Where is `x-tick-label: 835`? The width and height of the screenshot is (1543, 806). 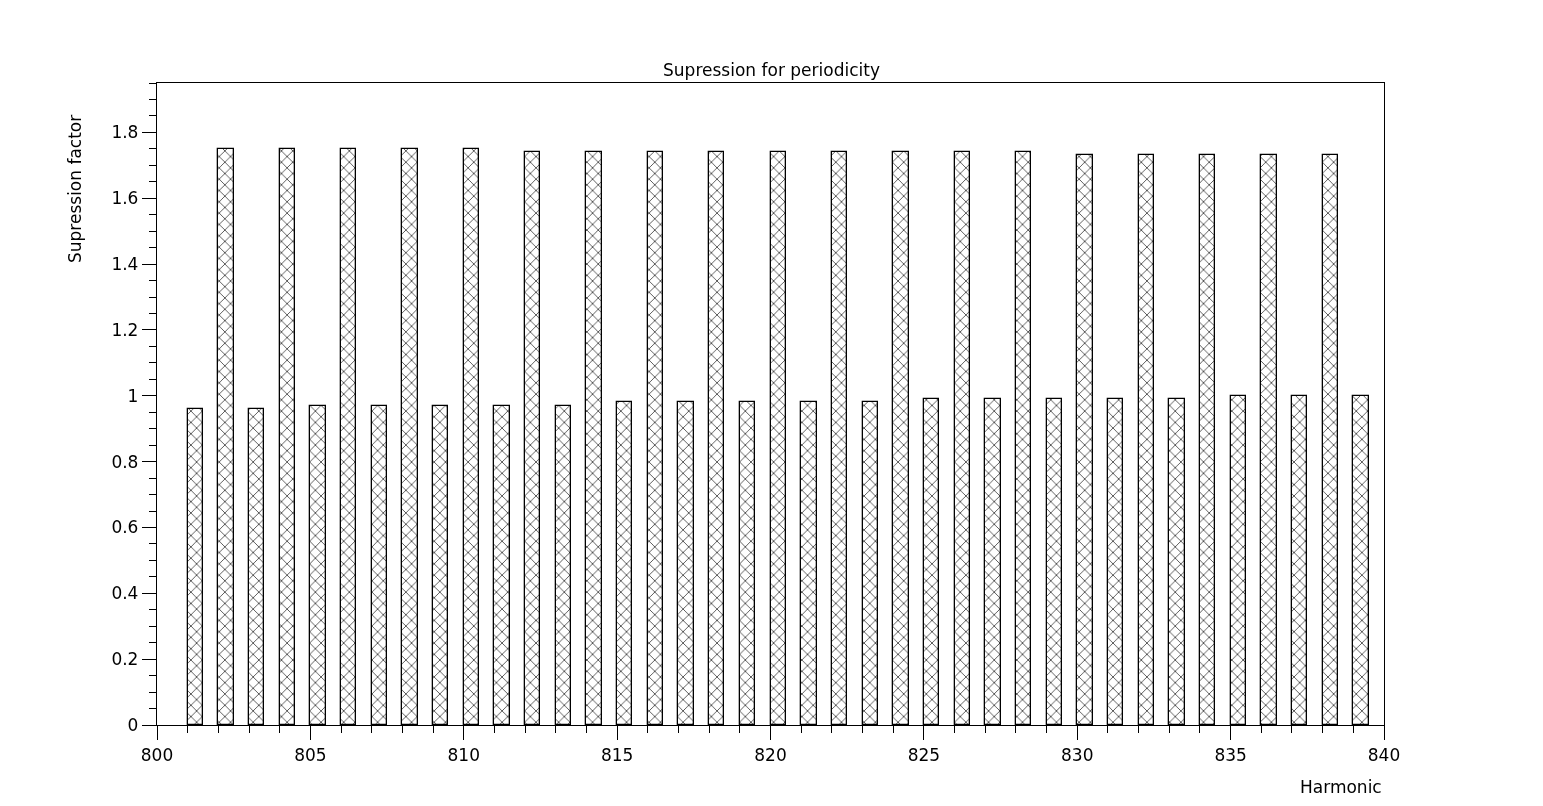
x-tick-label: 835 is located at coordinates (1230, 754).